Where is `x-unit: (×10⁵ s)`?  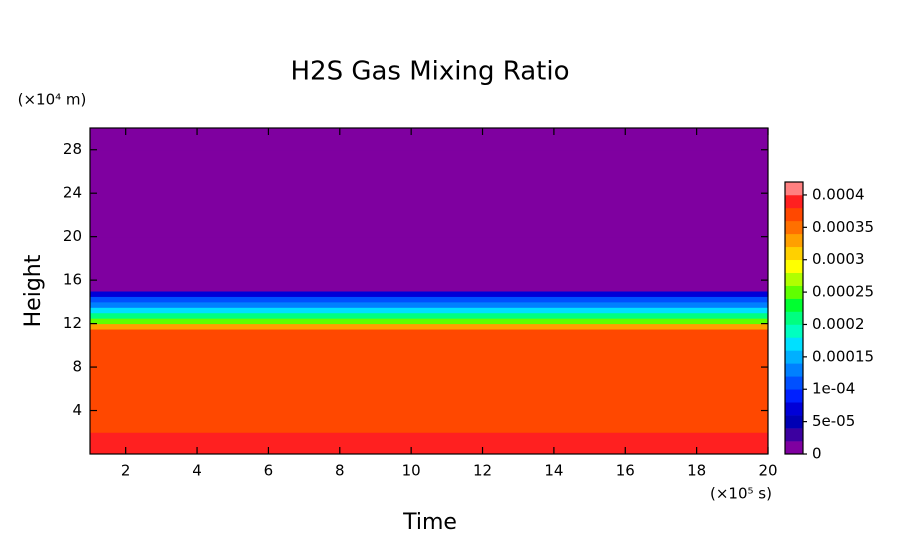
x-unit: (×10⁵ s) is located at coordinates (741, 494).